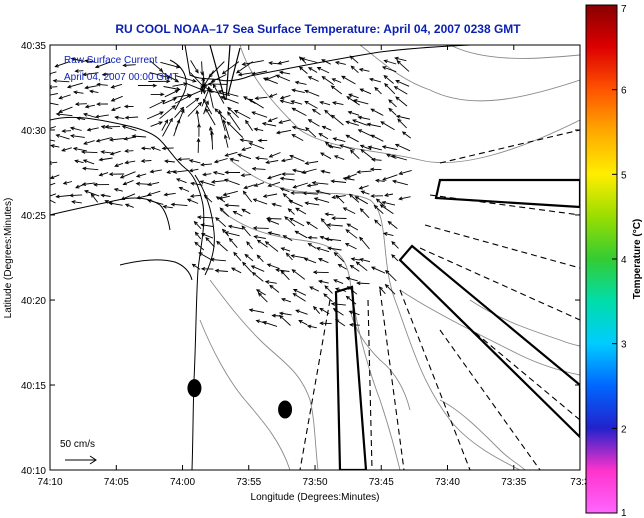 The image size is (644, 518). What do you see at coordinates (49, 482) in the screenshot?
I see `x-tick-label: 74:10` at bounding box center [49, 482].